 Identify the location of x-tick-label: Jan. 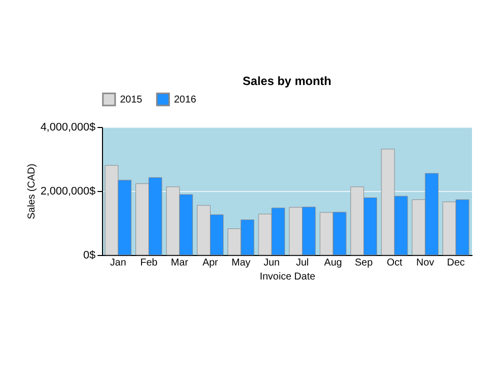
(118, 263).